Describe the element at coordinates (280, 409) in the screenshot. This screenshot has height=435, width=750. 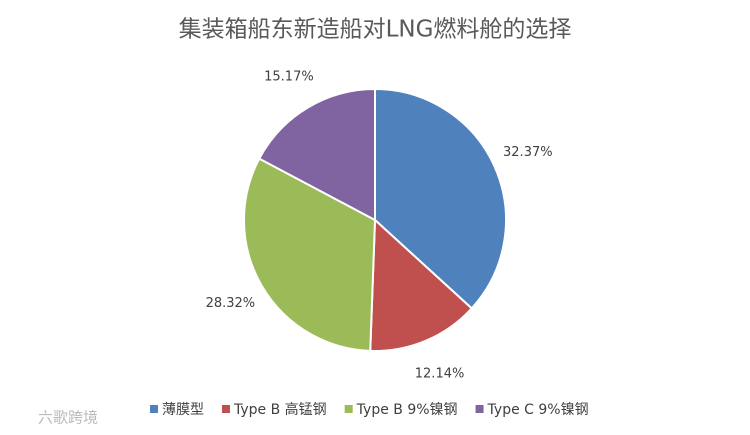
I see `legend-label: Type B 高锰钢` at that location.